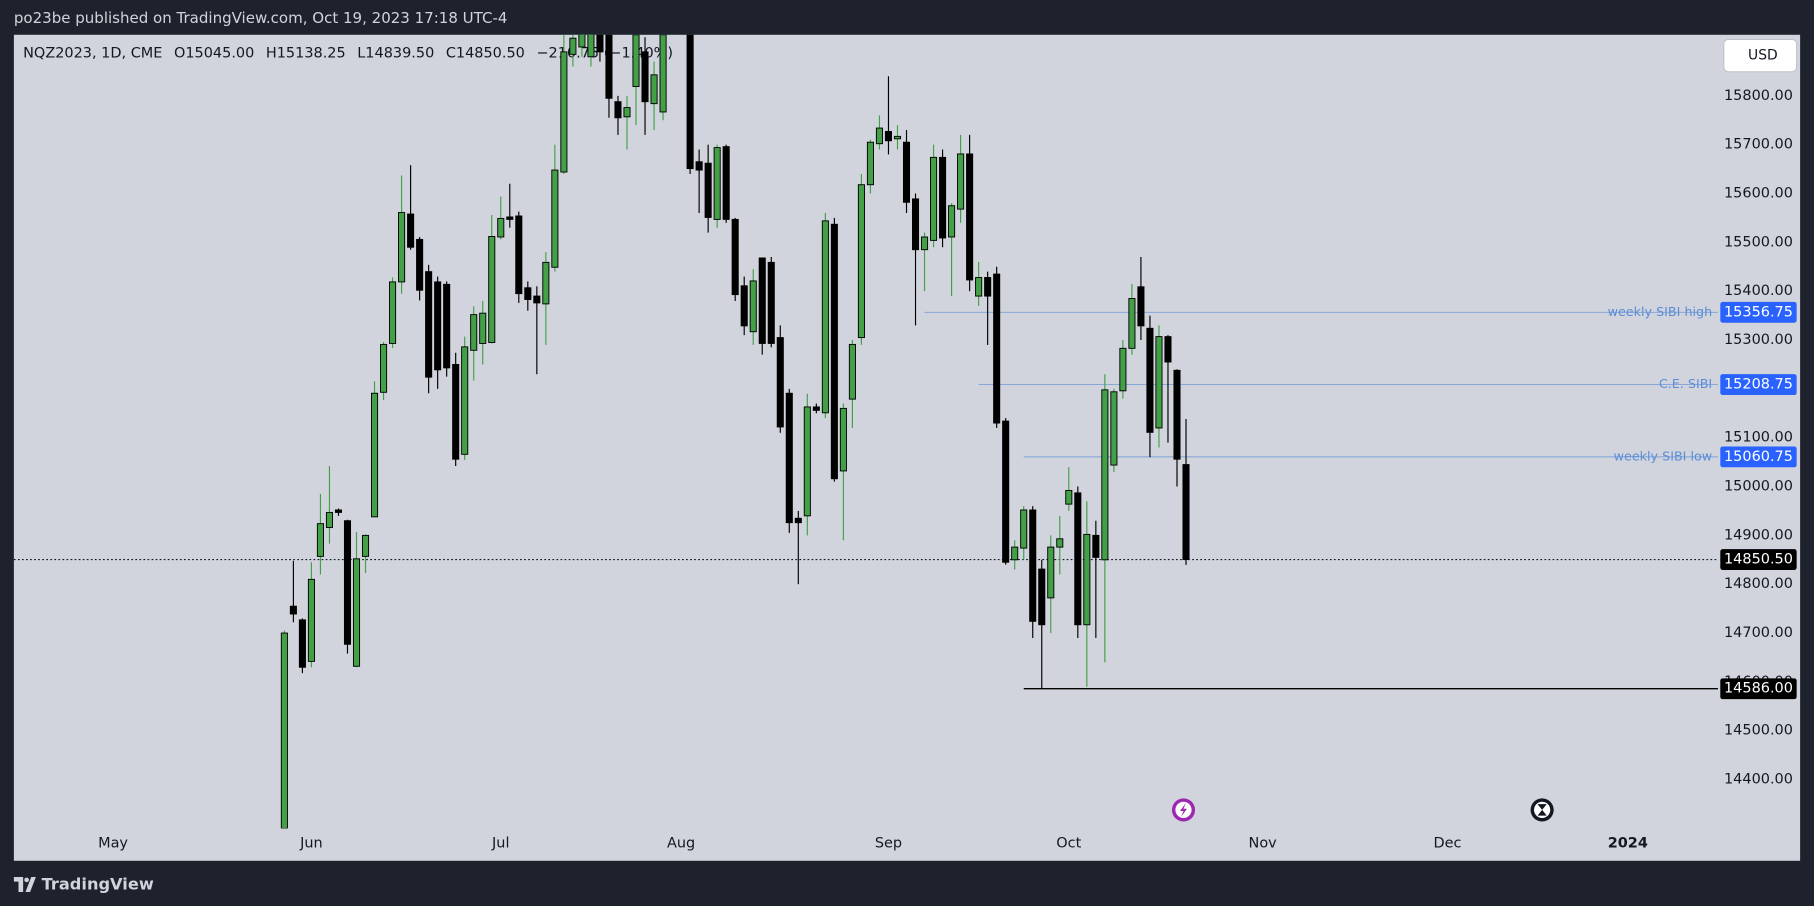 This screenshot has height=906, width=1814. I want to click on alert-icon, so click(1183, 810).